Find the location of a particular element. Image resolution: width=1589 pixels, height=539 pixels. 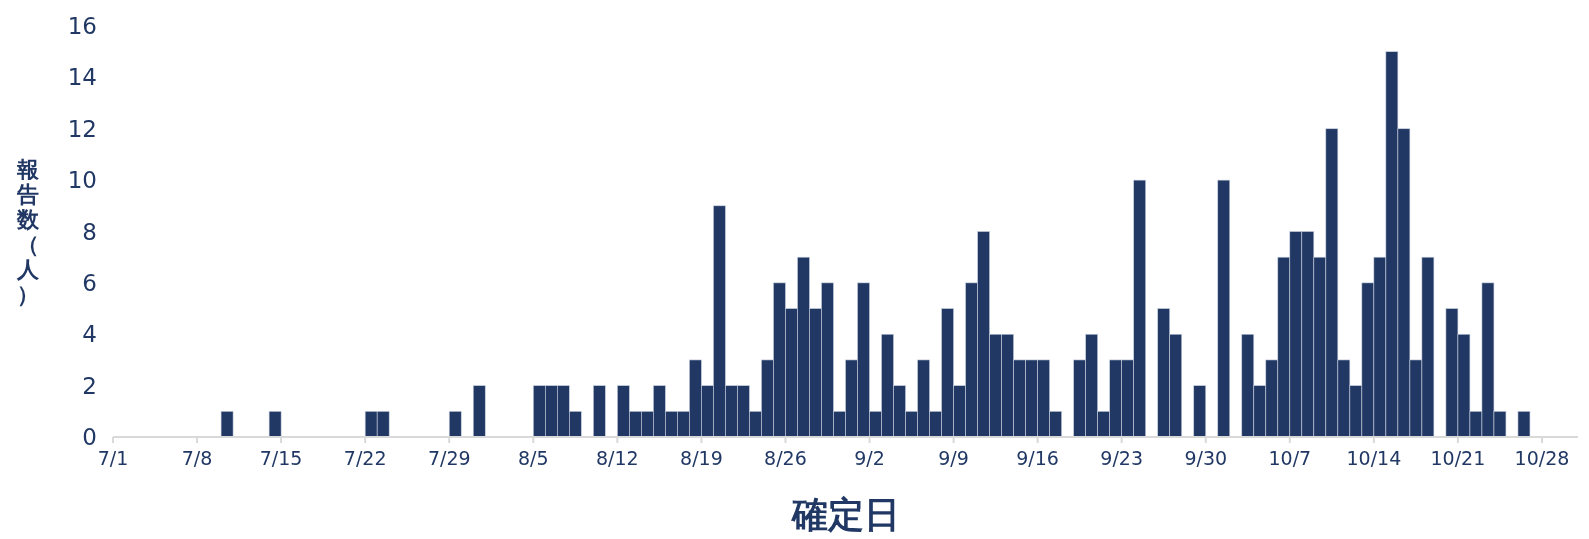

x-tick-label: 10/7 is located at coordinates (1290, 458).